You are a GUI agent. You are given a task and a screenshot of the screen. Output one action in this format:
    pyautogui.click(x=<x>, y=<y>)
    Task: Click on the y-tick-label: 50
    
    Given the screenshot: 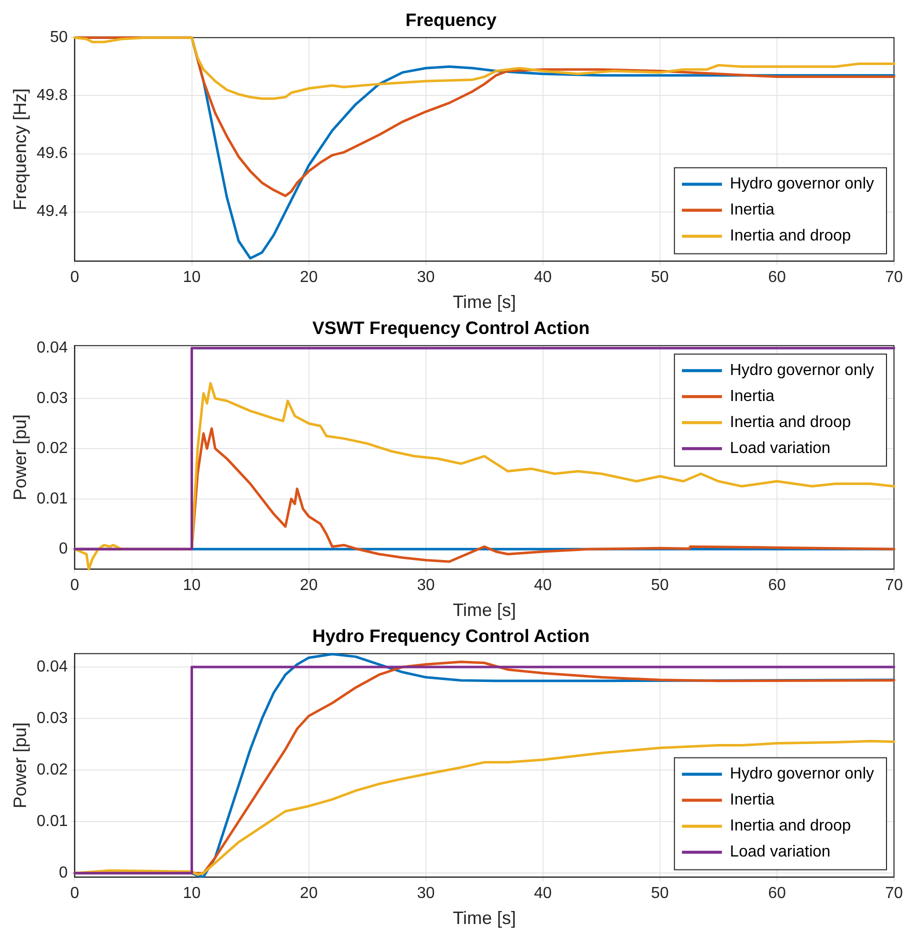 What is the action you would take?
    pyautogui.click(x=59, y=37)
    